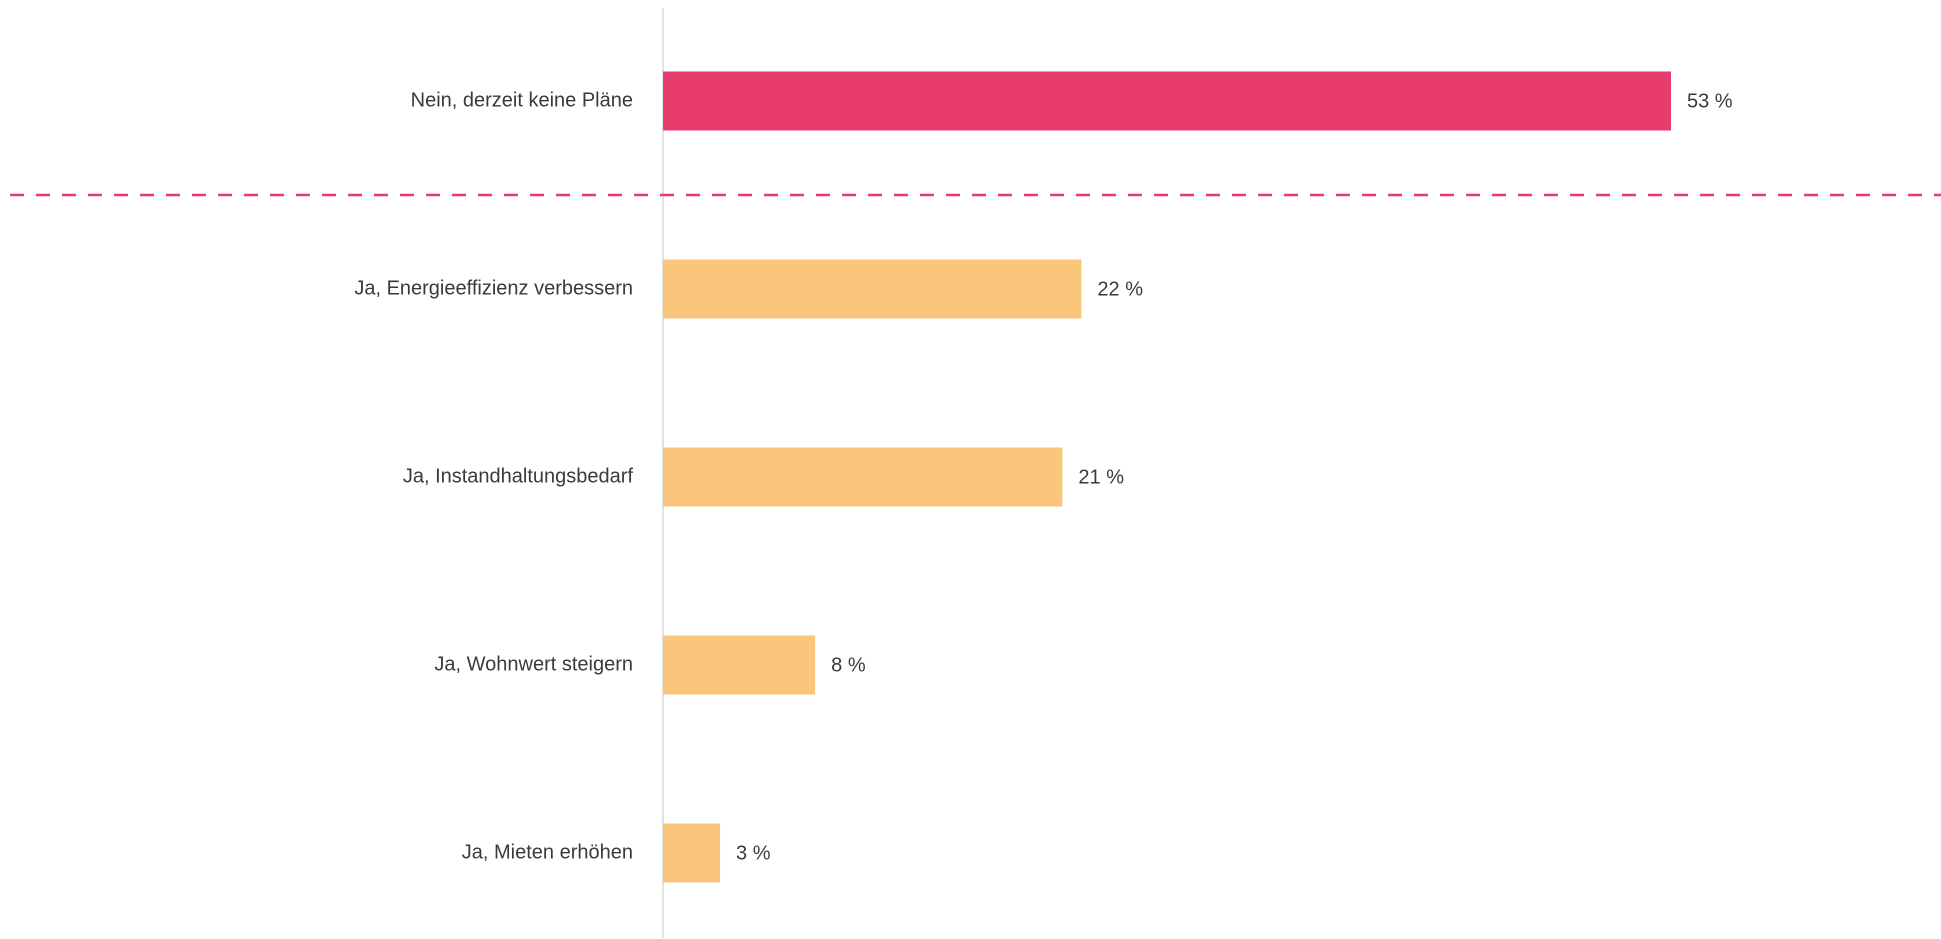 The height and width of the screenshot is (939, 1941). Describe the element at coordinates (522, 100) in the screenshot. I see `category-label-0: Nein, derzeit keine Pläne` at that location.